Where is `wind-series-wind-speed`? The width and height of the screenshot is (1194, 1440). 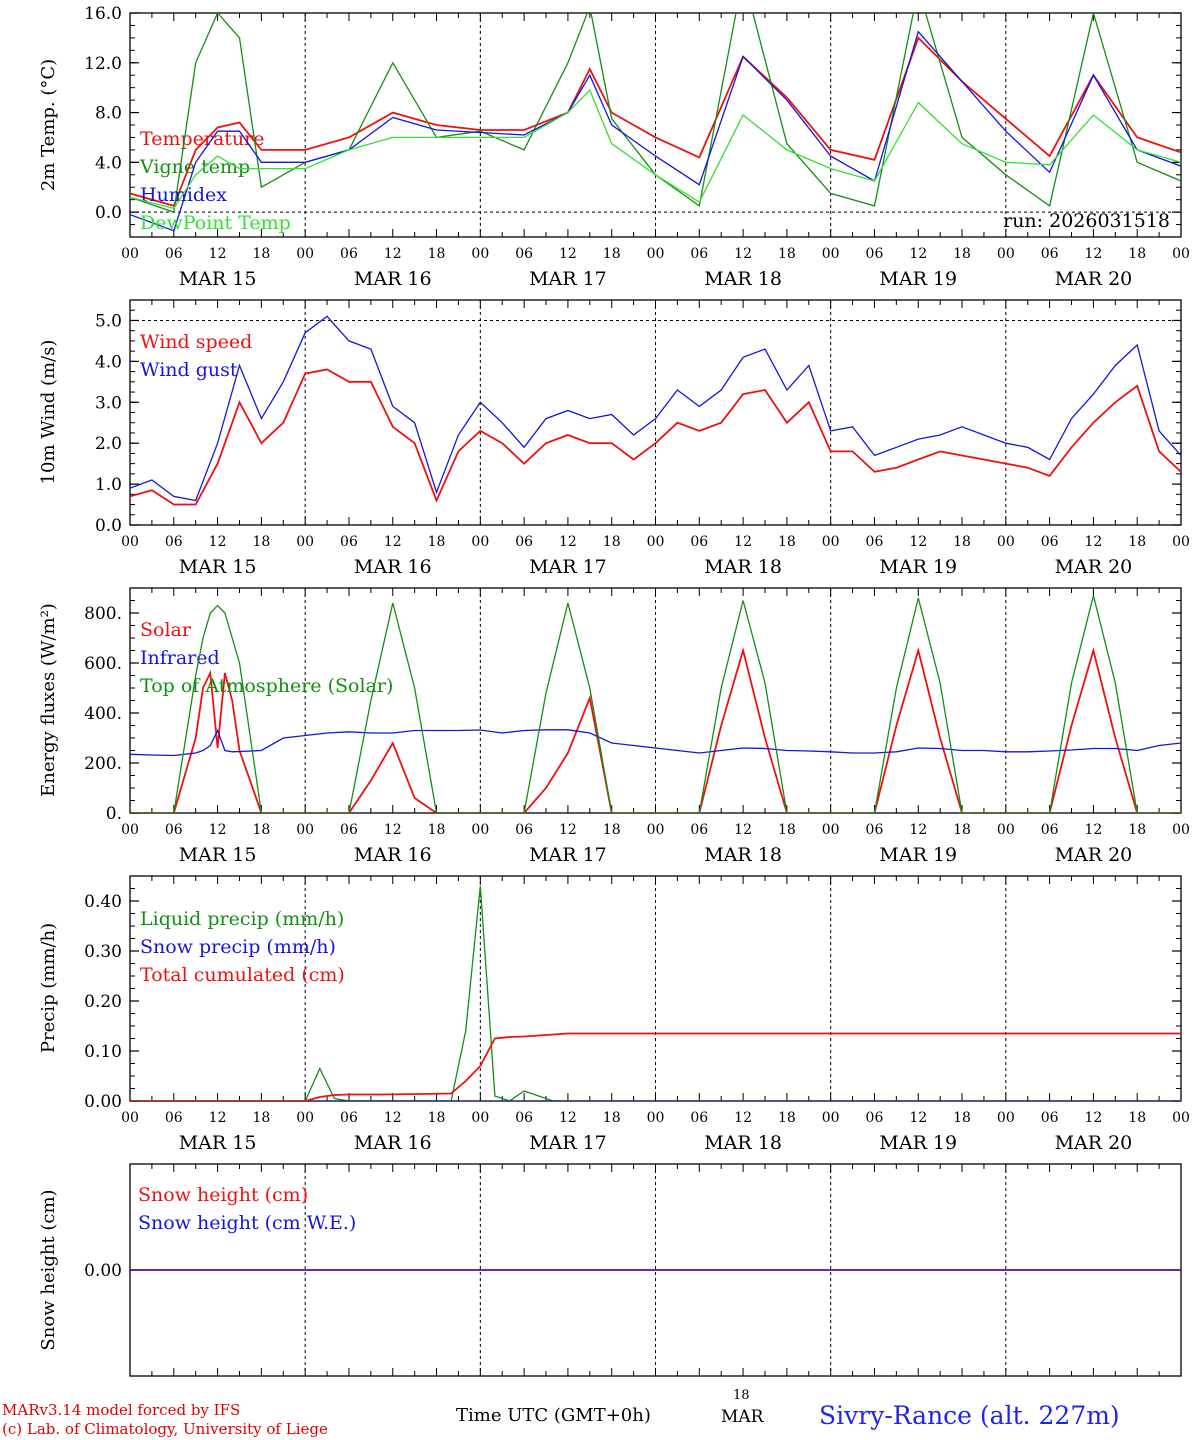 wind-series-wind-speed is located at coordinates (655, 437).